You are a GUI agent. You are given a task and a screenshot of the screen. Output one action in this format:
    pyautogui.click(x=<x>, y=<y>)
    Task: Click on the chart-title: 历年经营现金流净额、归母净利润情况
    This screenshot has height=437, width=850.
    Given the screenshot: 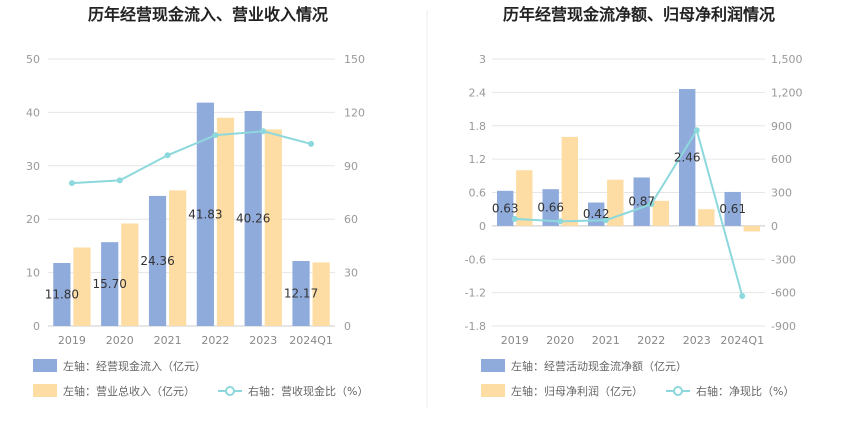 What is the action you would take?
    pyautogui.click(x=639, y=14)
    